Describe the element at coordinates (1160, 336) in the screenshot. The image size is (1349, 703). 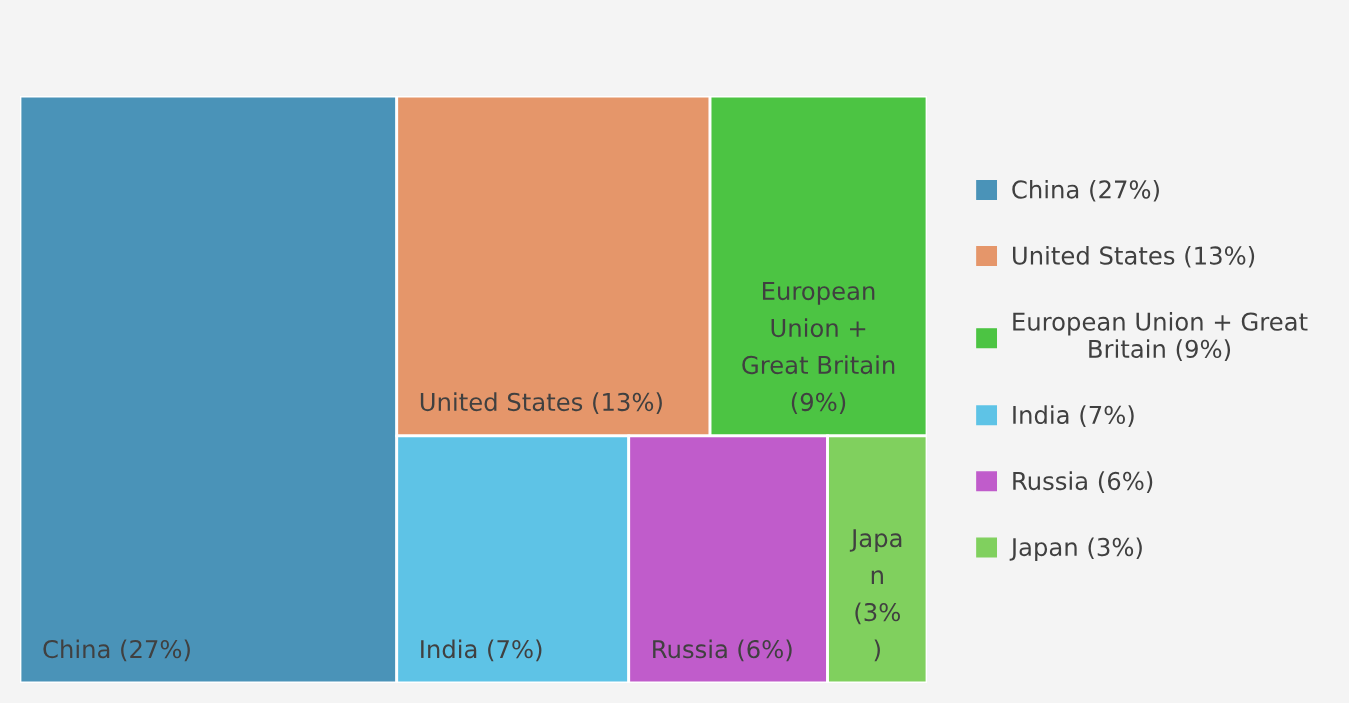
I see `text: European Union + Great Britain (9%)` at that location.